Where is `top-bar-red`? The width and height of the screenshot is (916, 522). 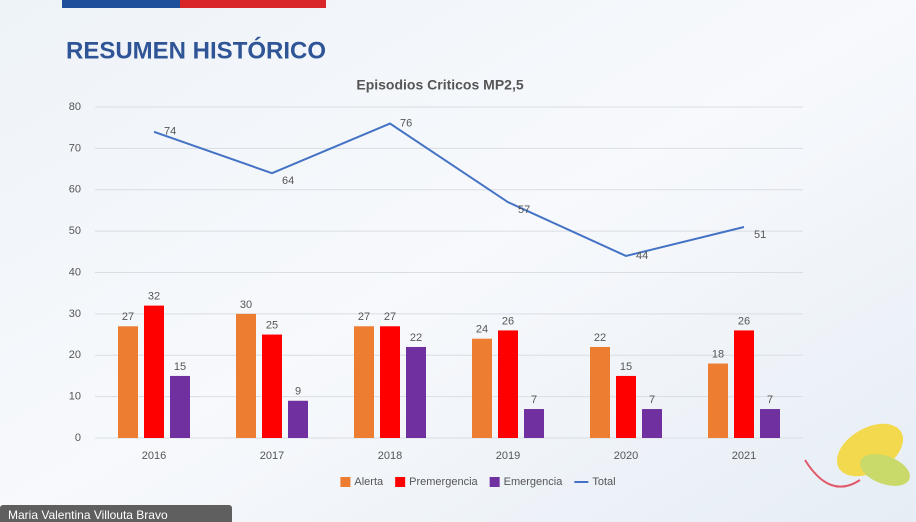
top-bar-red is located at coordinates (253, 4).